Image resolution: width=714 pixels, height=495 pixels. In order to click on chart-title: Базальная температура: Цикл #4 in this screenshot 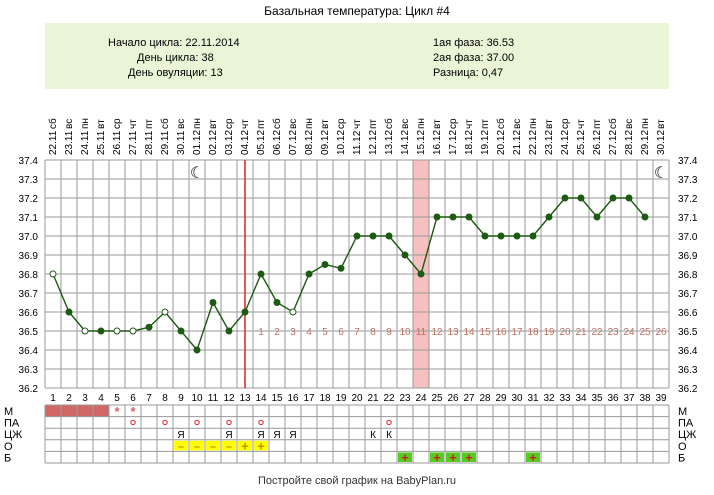, I will do `click(357, 11)`.